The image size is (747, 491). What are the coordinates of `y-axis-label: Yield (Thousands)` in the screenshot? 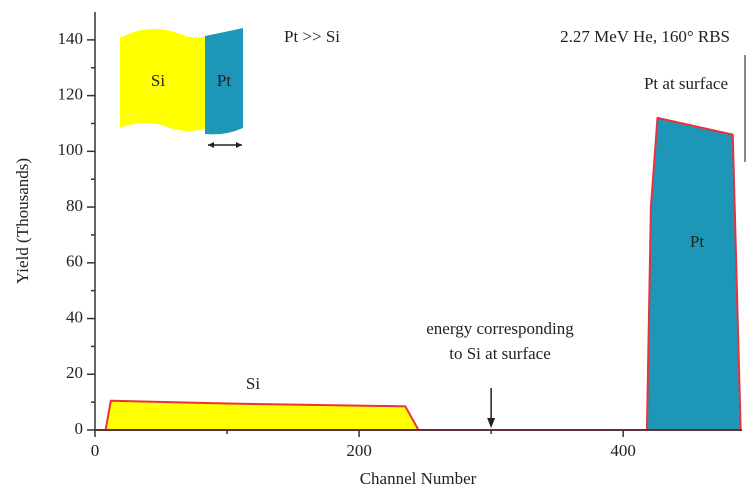 It's located at (22, 221).